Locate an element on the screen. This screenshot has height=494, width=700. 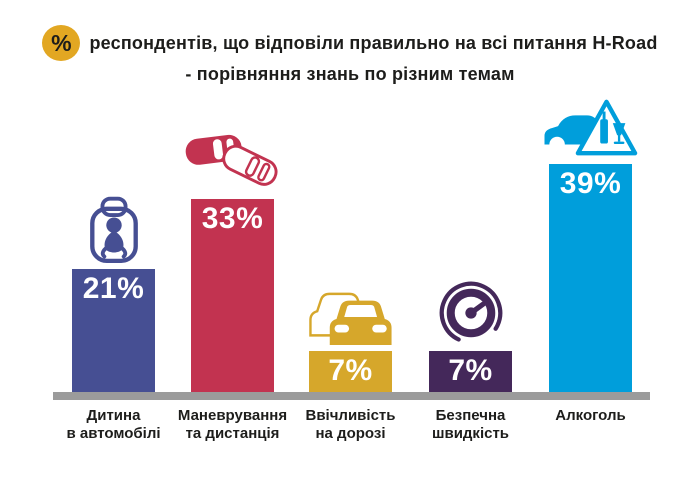
percent-badge-icon: % is located at coordinates (61, 43).